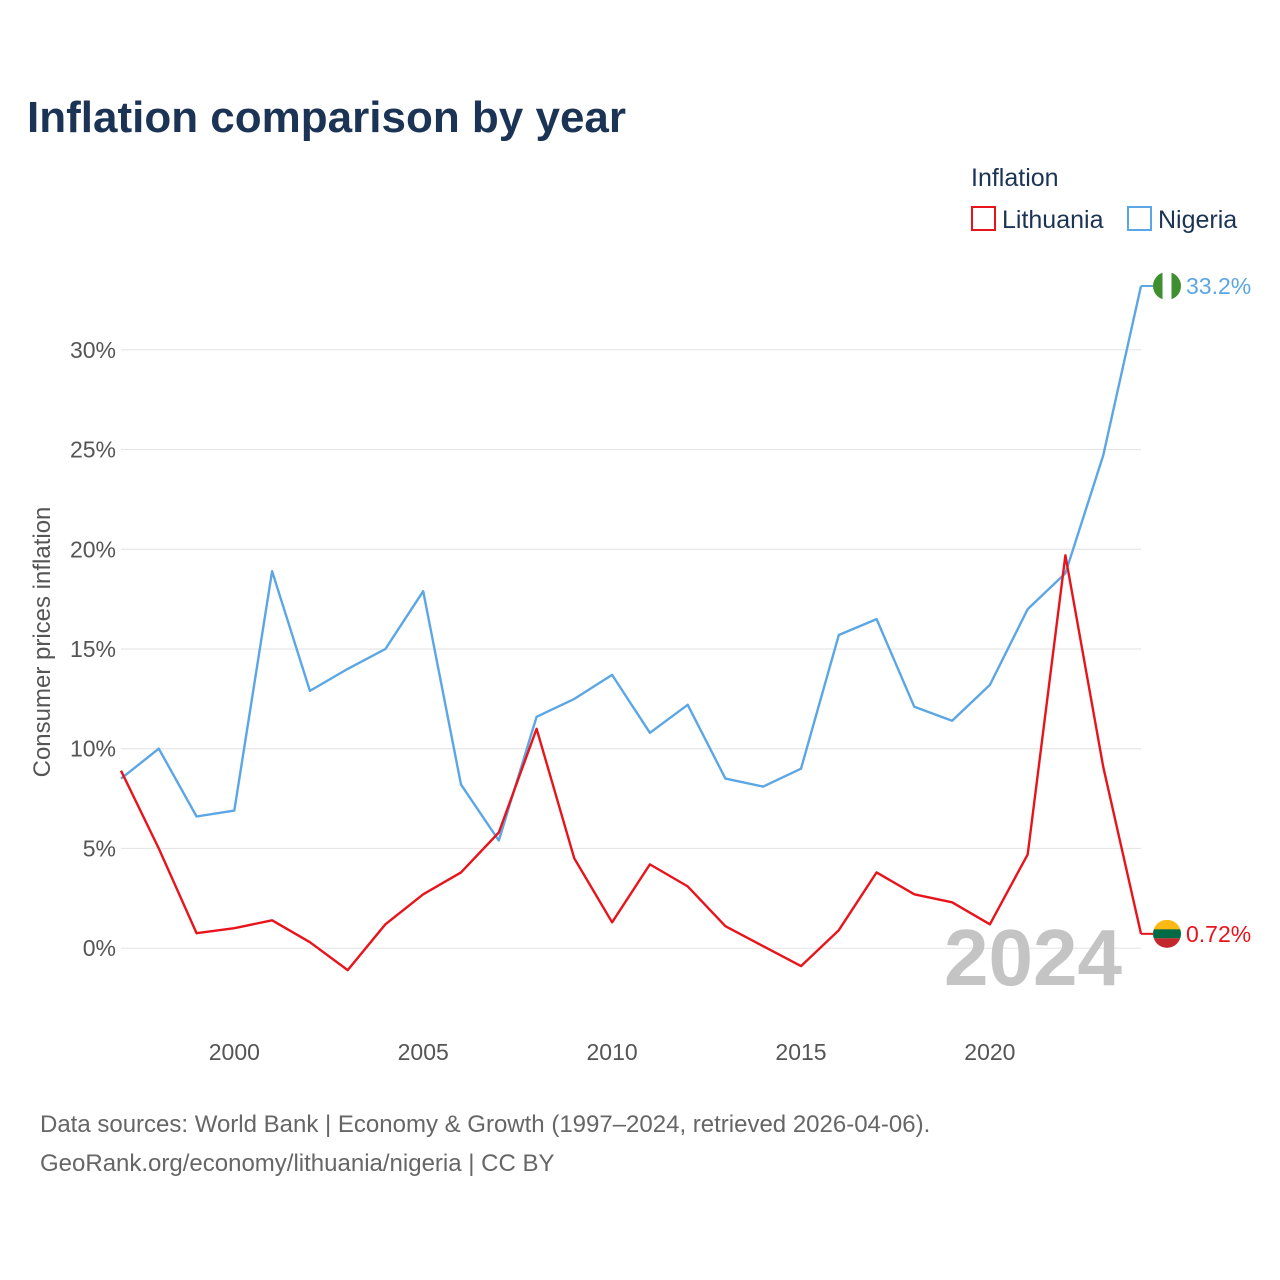  What do you see at coordinates (99, 848) in the screenshot?
I see `y-tick-label: 5%` at bounding box center [99, 848].